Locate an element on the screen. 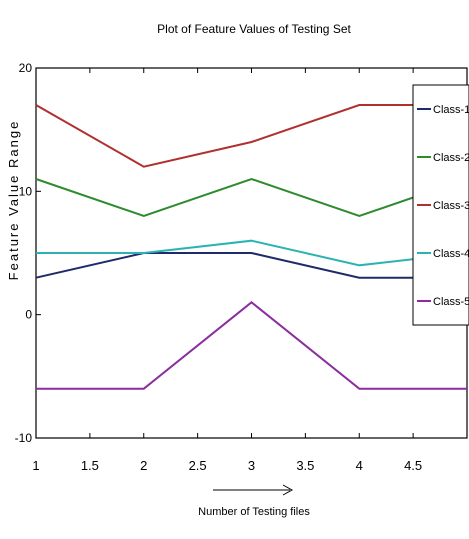 The width and height of the screenshot is (469, 539). legend: Class-1 Class-2 Class-3 Class-4 Class-5 is located at coordinates (440, 205).